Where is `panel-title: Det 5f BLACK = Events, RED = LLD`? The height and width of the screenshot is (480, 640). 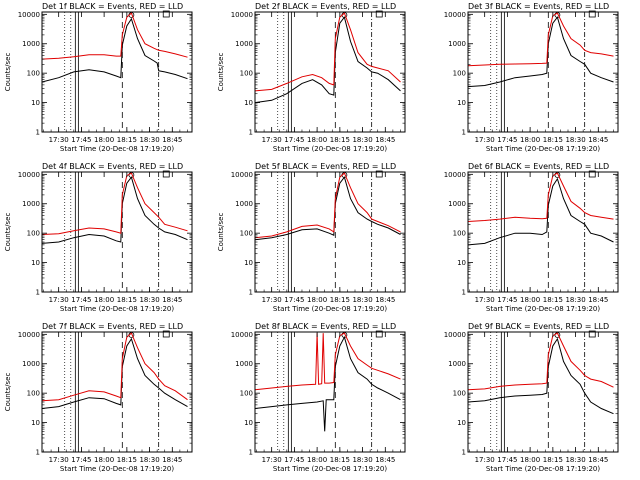 panel-title: Det 5f BLACK = Events, RED = LLD is located at coordinates (325, 166).